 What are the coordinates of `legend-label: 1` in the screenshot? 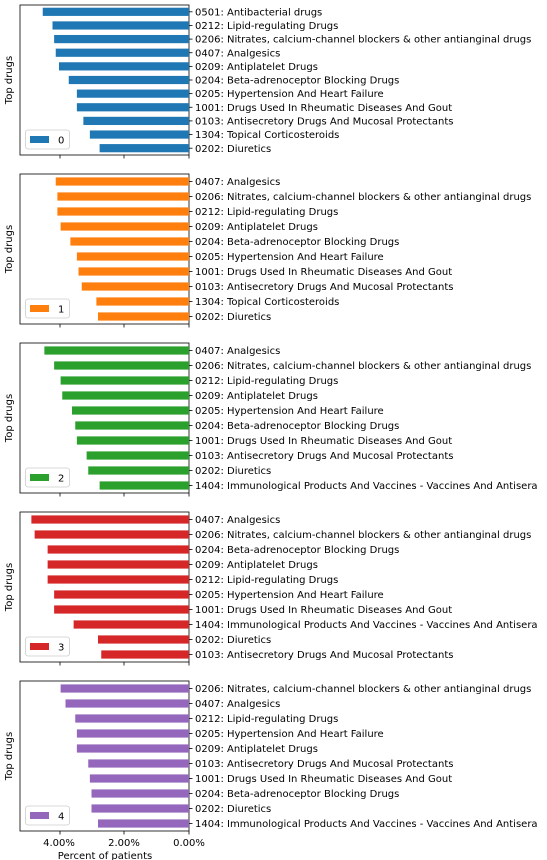 It's located at (61, 310).